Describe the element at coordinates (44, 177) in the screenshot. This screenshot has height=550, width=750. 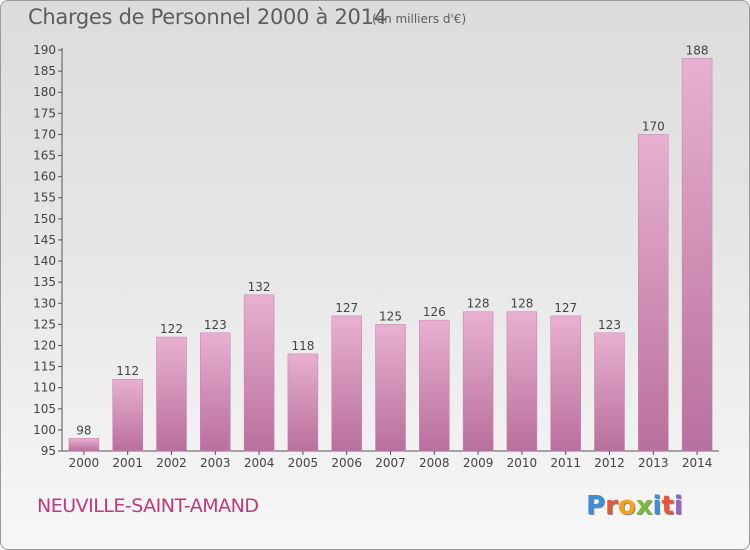
I see `y-tick-label: 160` at that location.